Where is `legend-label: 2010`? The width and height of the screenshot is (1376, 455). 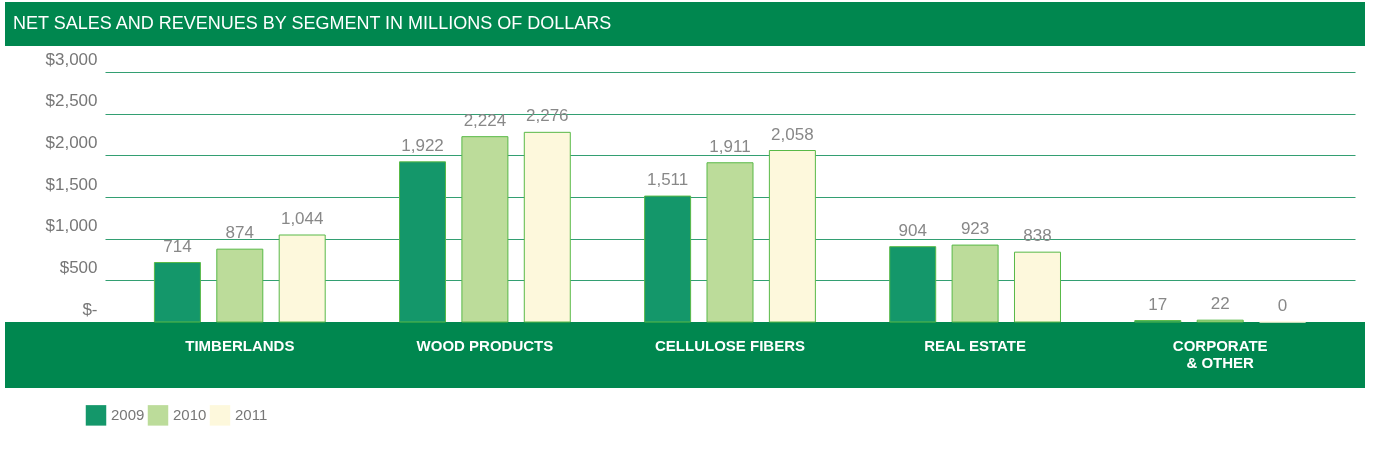
legend-label: 2010 is located at coordinates (190, 415).